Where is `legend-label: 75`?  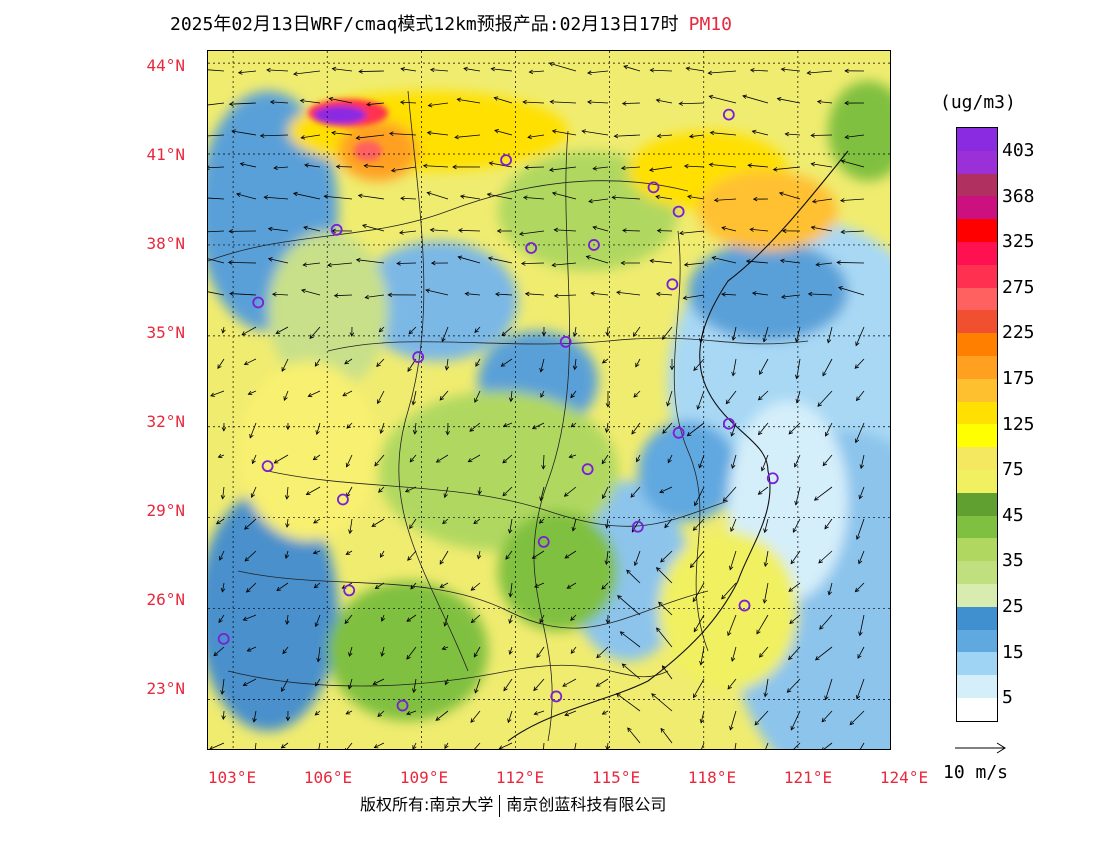
legend-label: 75 is located at coordinates (1013, 470).